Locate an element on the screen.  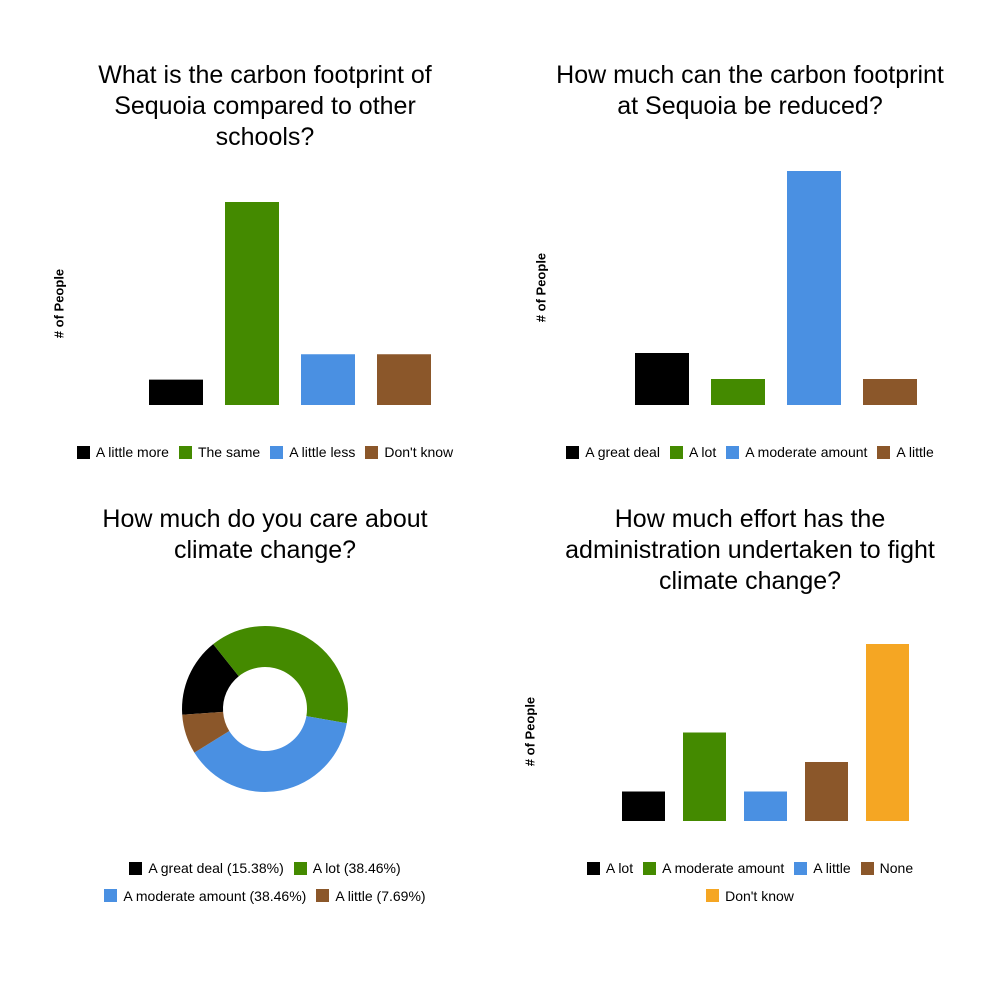
legend-label: A moderate amount (38.46%) is located at coordinates (215, 895).